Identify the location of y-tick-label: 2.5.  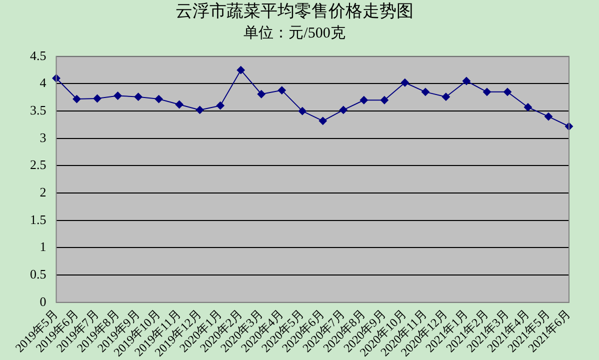
(38, 164).